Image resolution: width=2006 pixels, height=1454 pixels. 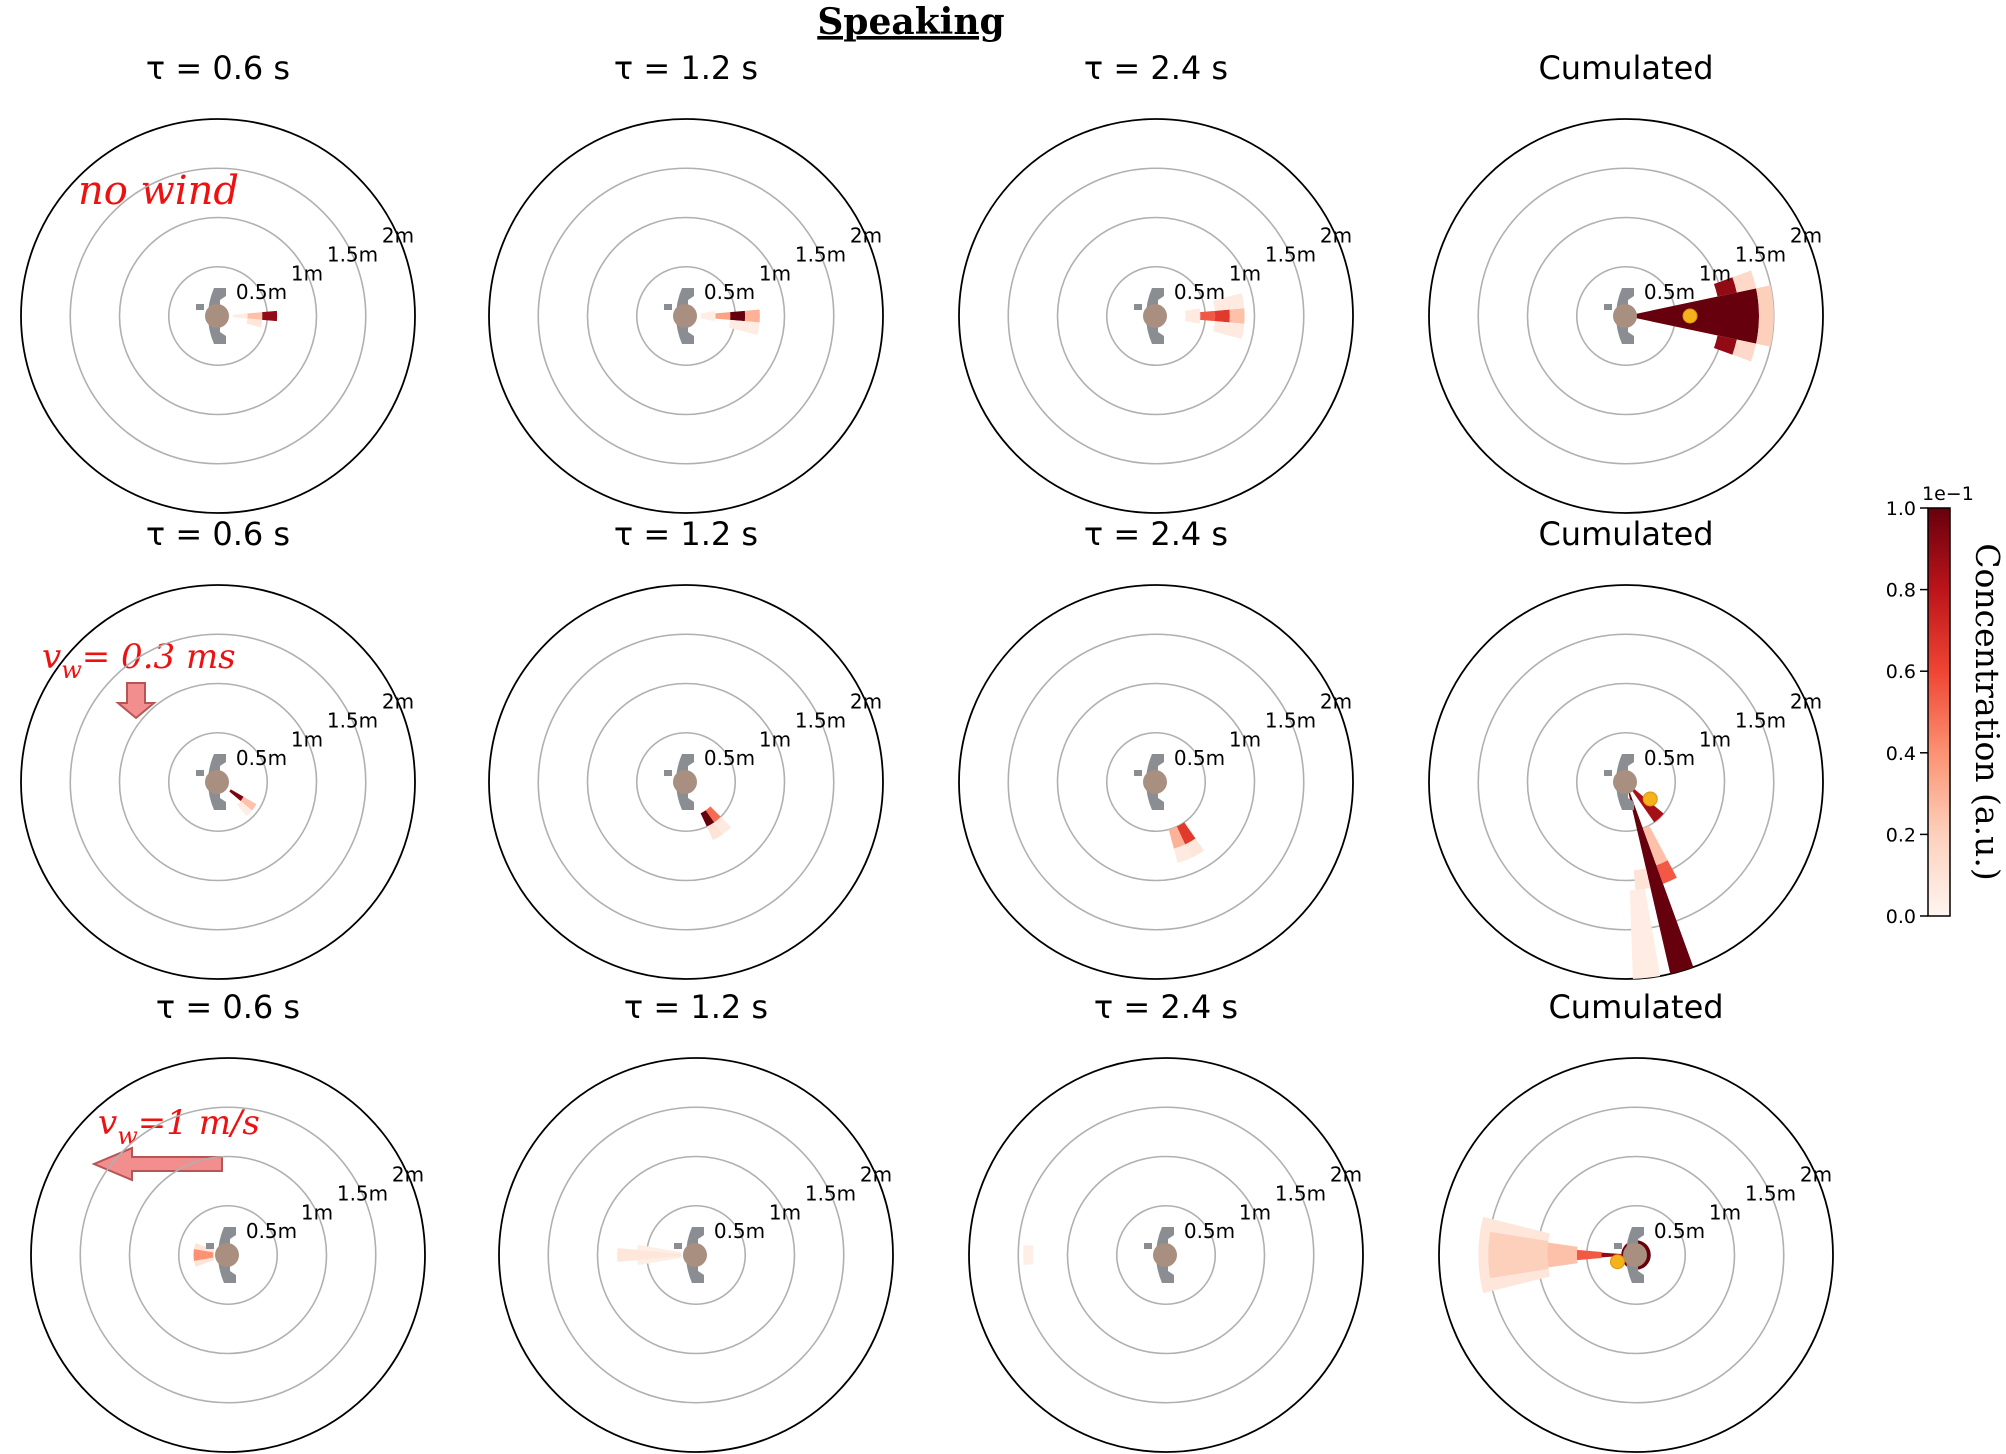 I want to click on panel-title: Cumulated, so click(x=1635, y=1007).